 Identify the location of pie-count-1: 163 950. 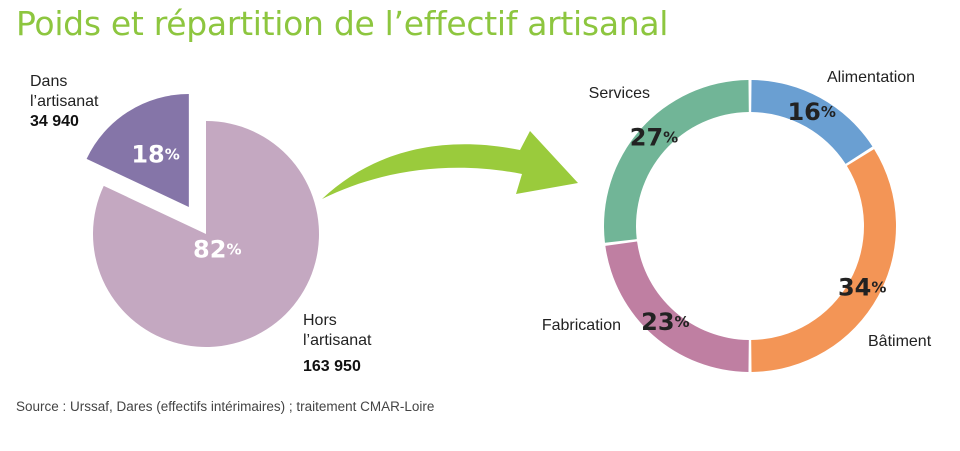
(332, 366).